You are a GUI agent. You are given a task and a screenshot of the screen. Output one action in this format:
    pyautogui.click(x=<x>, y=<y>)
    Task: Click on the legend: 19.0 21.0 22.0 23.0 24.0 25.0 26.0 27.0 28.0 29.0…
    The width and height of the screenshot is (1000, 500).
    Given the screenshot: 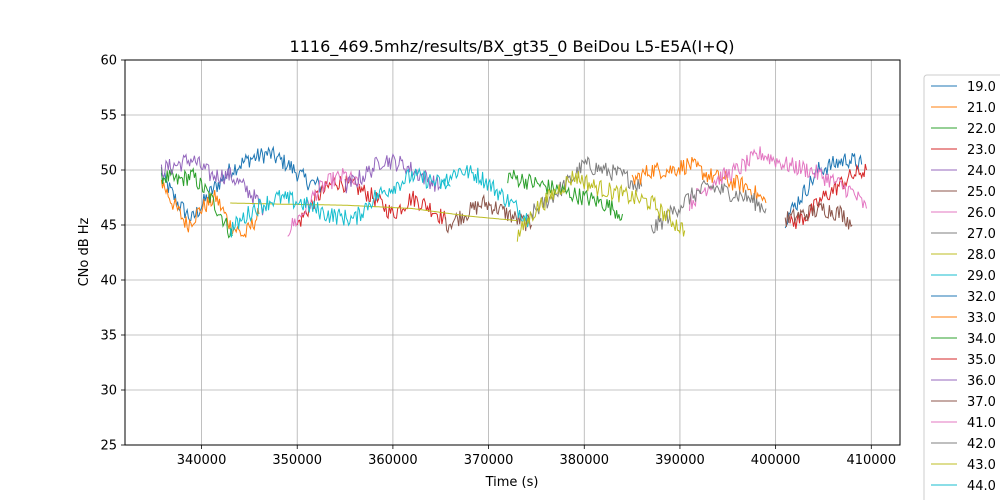 What is the action you would take?
    pyautogui.click(x=961, y=287)
    